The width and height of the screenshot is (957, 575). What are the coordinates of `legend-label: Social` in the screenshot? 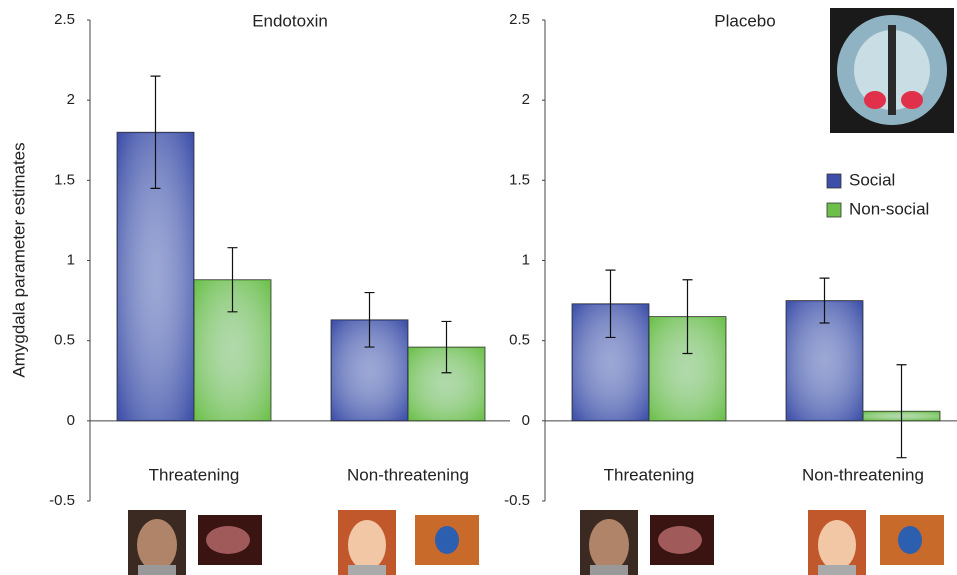 It's located at (872, 179).